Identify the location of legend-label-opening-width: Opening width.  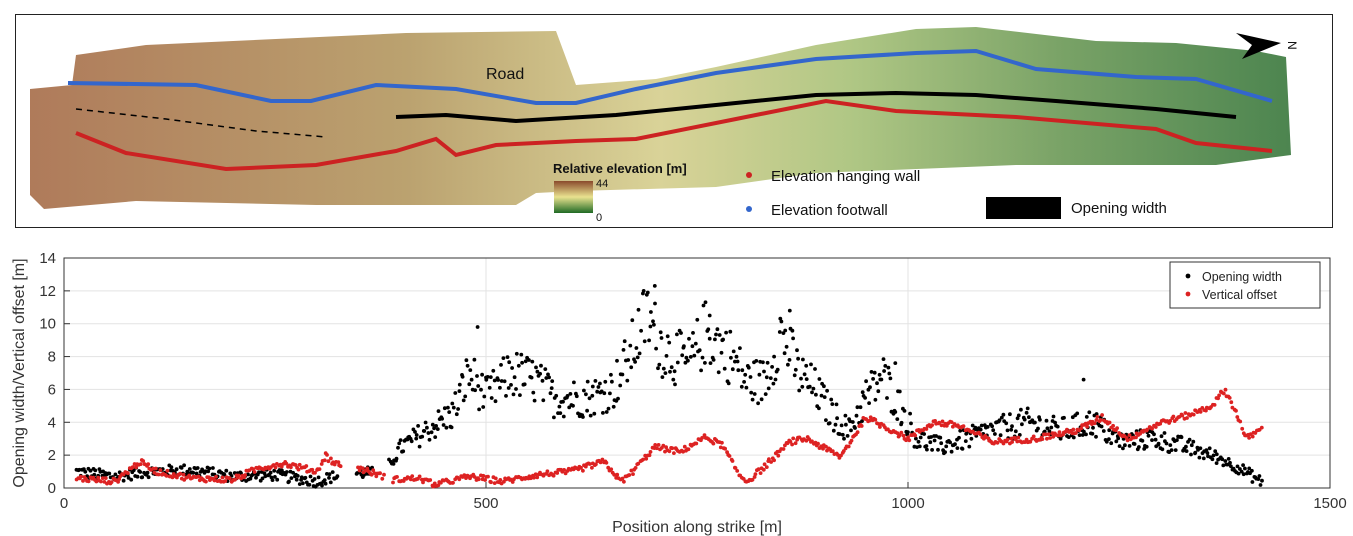
(1242, 277).